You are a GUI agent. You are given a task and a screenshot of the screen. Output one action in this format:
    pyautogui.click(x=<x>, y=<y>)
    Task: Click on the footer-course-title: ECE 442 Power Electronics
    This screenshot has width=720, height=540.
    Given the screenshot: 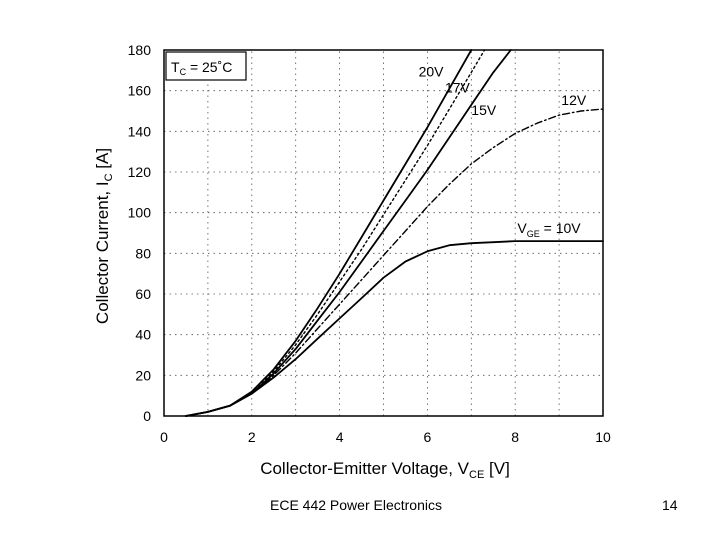 What is the action you would take?
    pyautogui.click(x=356, y=505)
    